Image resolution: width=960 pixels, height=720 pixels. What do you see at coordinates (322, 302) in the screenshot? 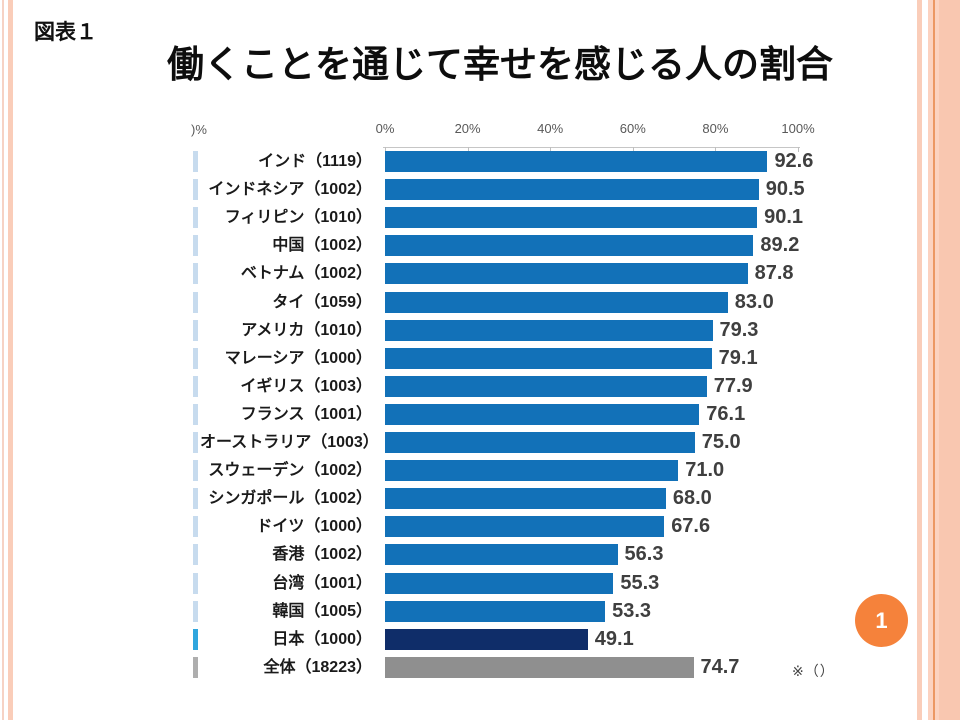
I see `row-label: タイ（1059）` at bounding box center [322, 302].